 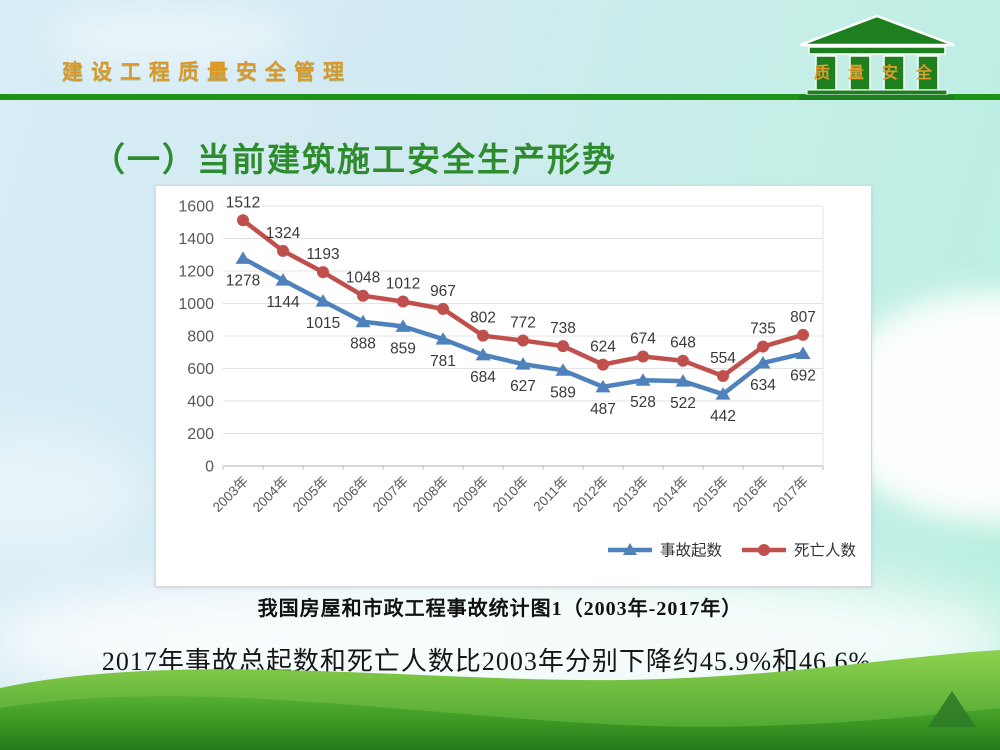 What do you see at coordinates (207, 72) in the screenshot?
I see `header-title: 建设工程质量安全管理` at bounding box center [207, 72].